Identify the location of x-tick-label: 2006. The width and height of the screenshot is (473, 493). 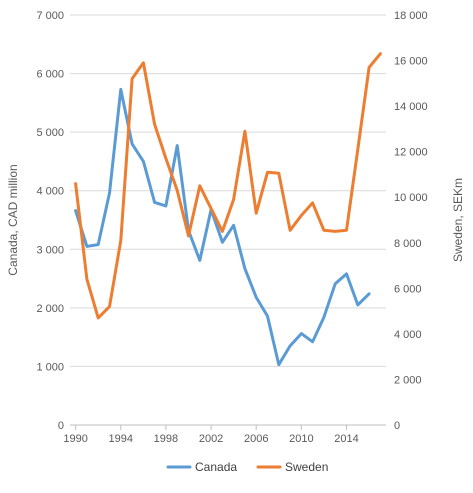
(256, 439).